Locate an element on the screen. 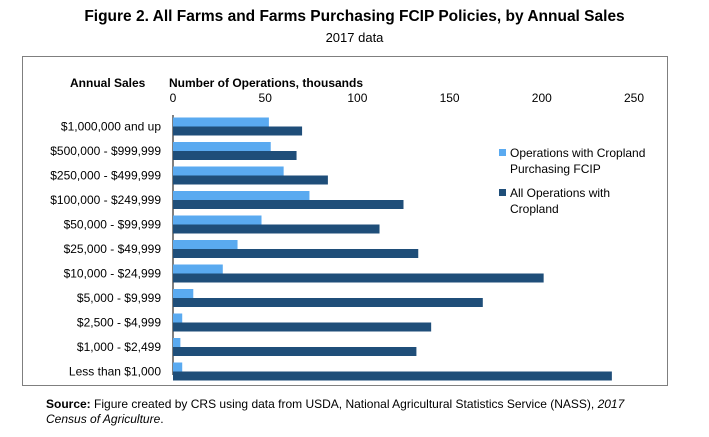  category-label: $2,500 - $4,999 is located at coordinates (119, 323).